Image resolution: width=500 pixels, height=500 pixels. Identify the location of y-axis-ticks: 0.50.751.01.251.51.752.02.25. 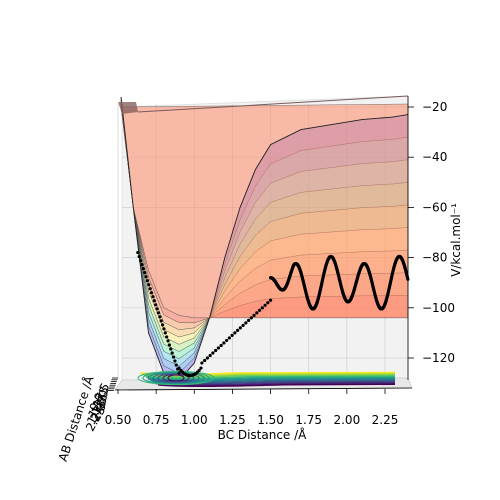
(100, 405).